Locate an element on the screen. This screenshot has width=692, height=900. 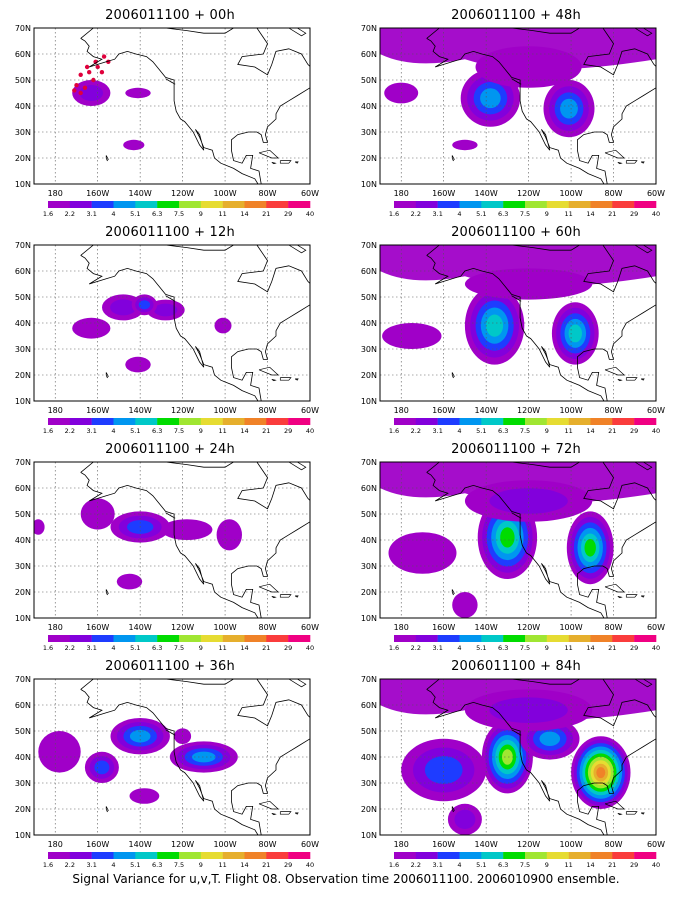
lat-label: 10N is located at coordinates (369, 618).